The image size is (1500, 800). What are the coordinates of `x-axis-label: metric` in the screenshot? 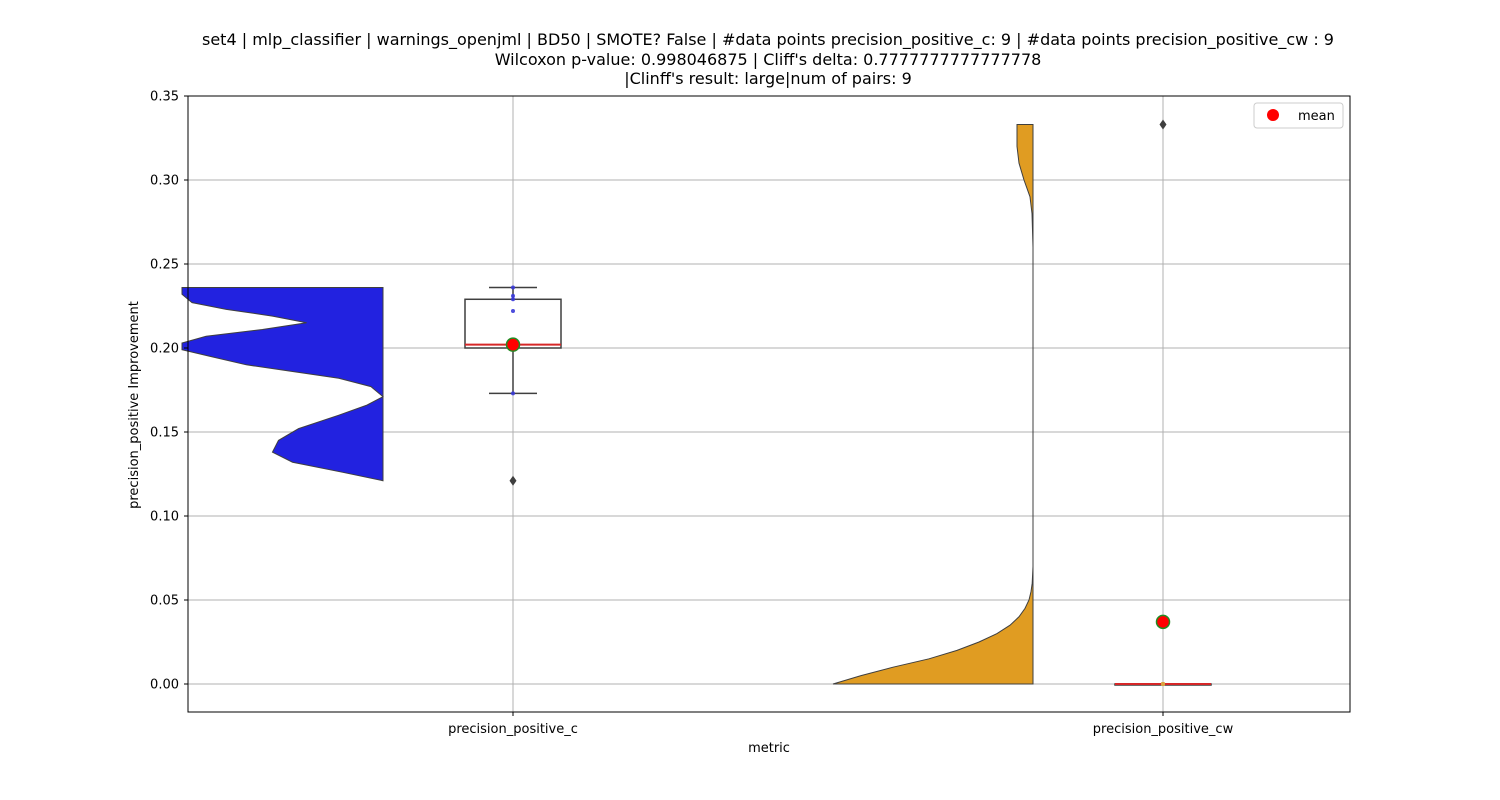 It's located at (769, 748).